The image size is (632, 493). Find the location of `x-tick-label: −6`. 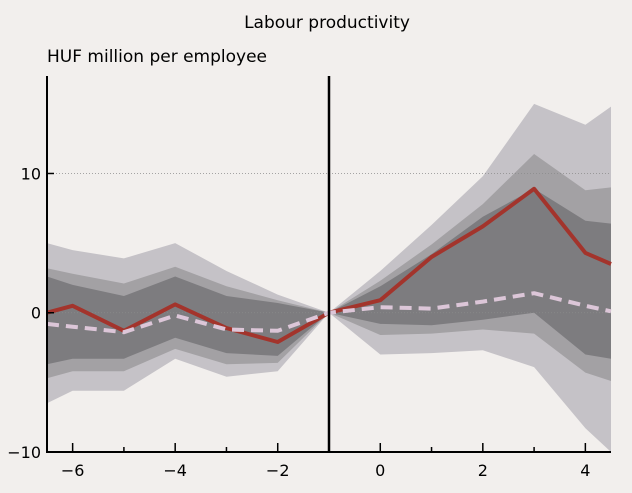

x-tick-label: −6 is located at coordinates (73, 470).